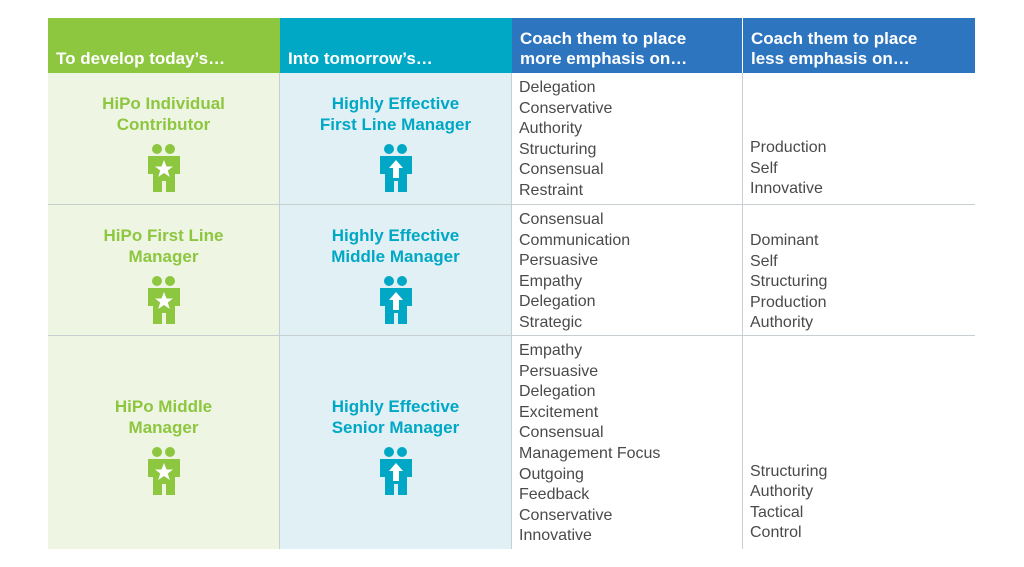  Describe the element at coordinates (164, 139) in the screenshot. I see `today-role-cell: HiPo Individual Contributor` at that location.